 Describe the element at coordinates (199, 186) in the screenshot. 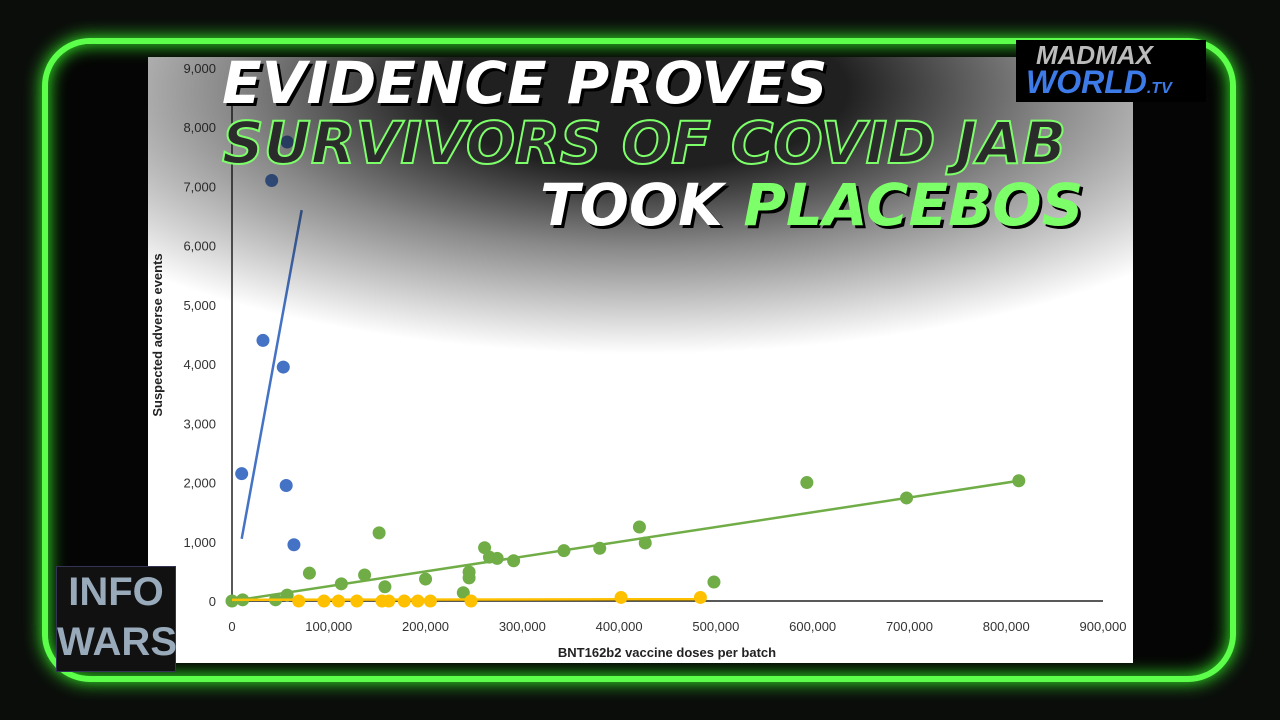

I see `y-tick-label: 7,000` at that location.